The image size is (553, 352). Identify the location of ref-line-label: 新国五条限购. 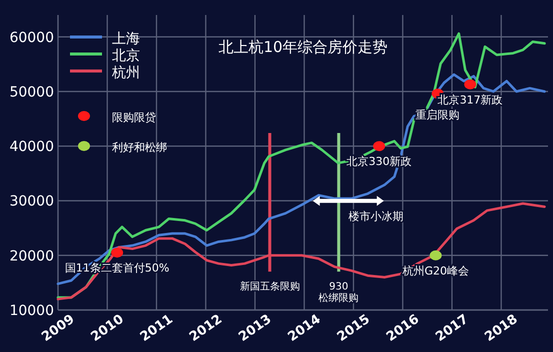
(270, 286).